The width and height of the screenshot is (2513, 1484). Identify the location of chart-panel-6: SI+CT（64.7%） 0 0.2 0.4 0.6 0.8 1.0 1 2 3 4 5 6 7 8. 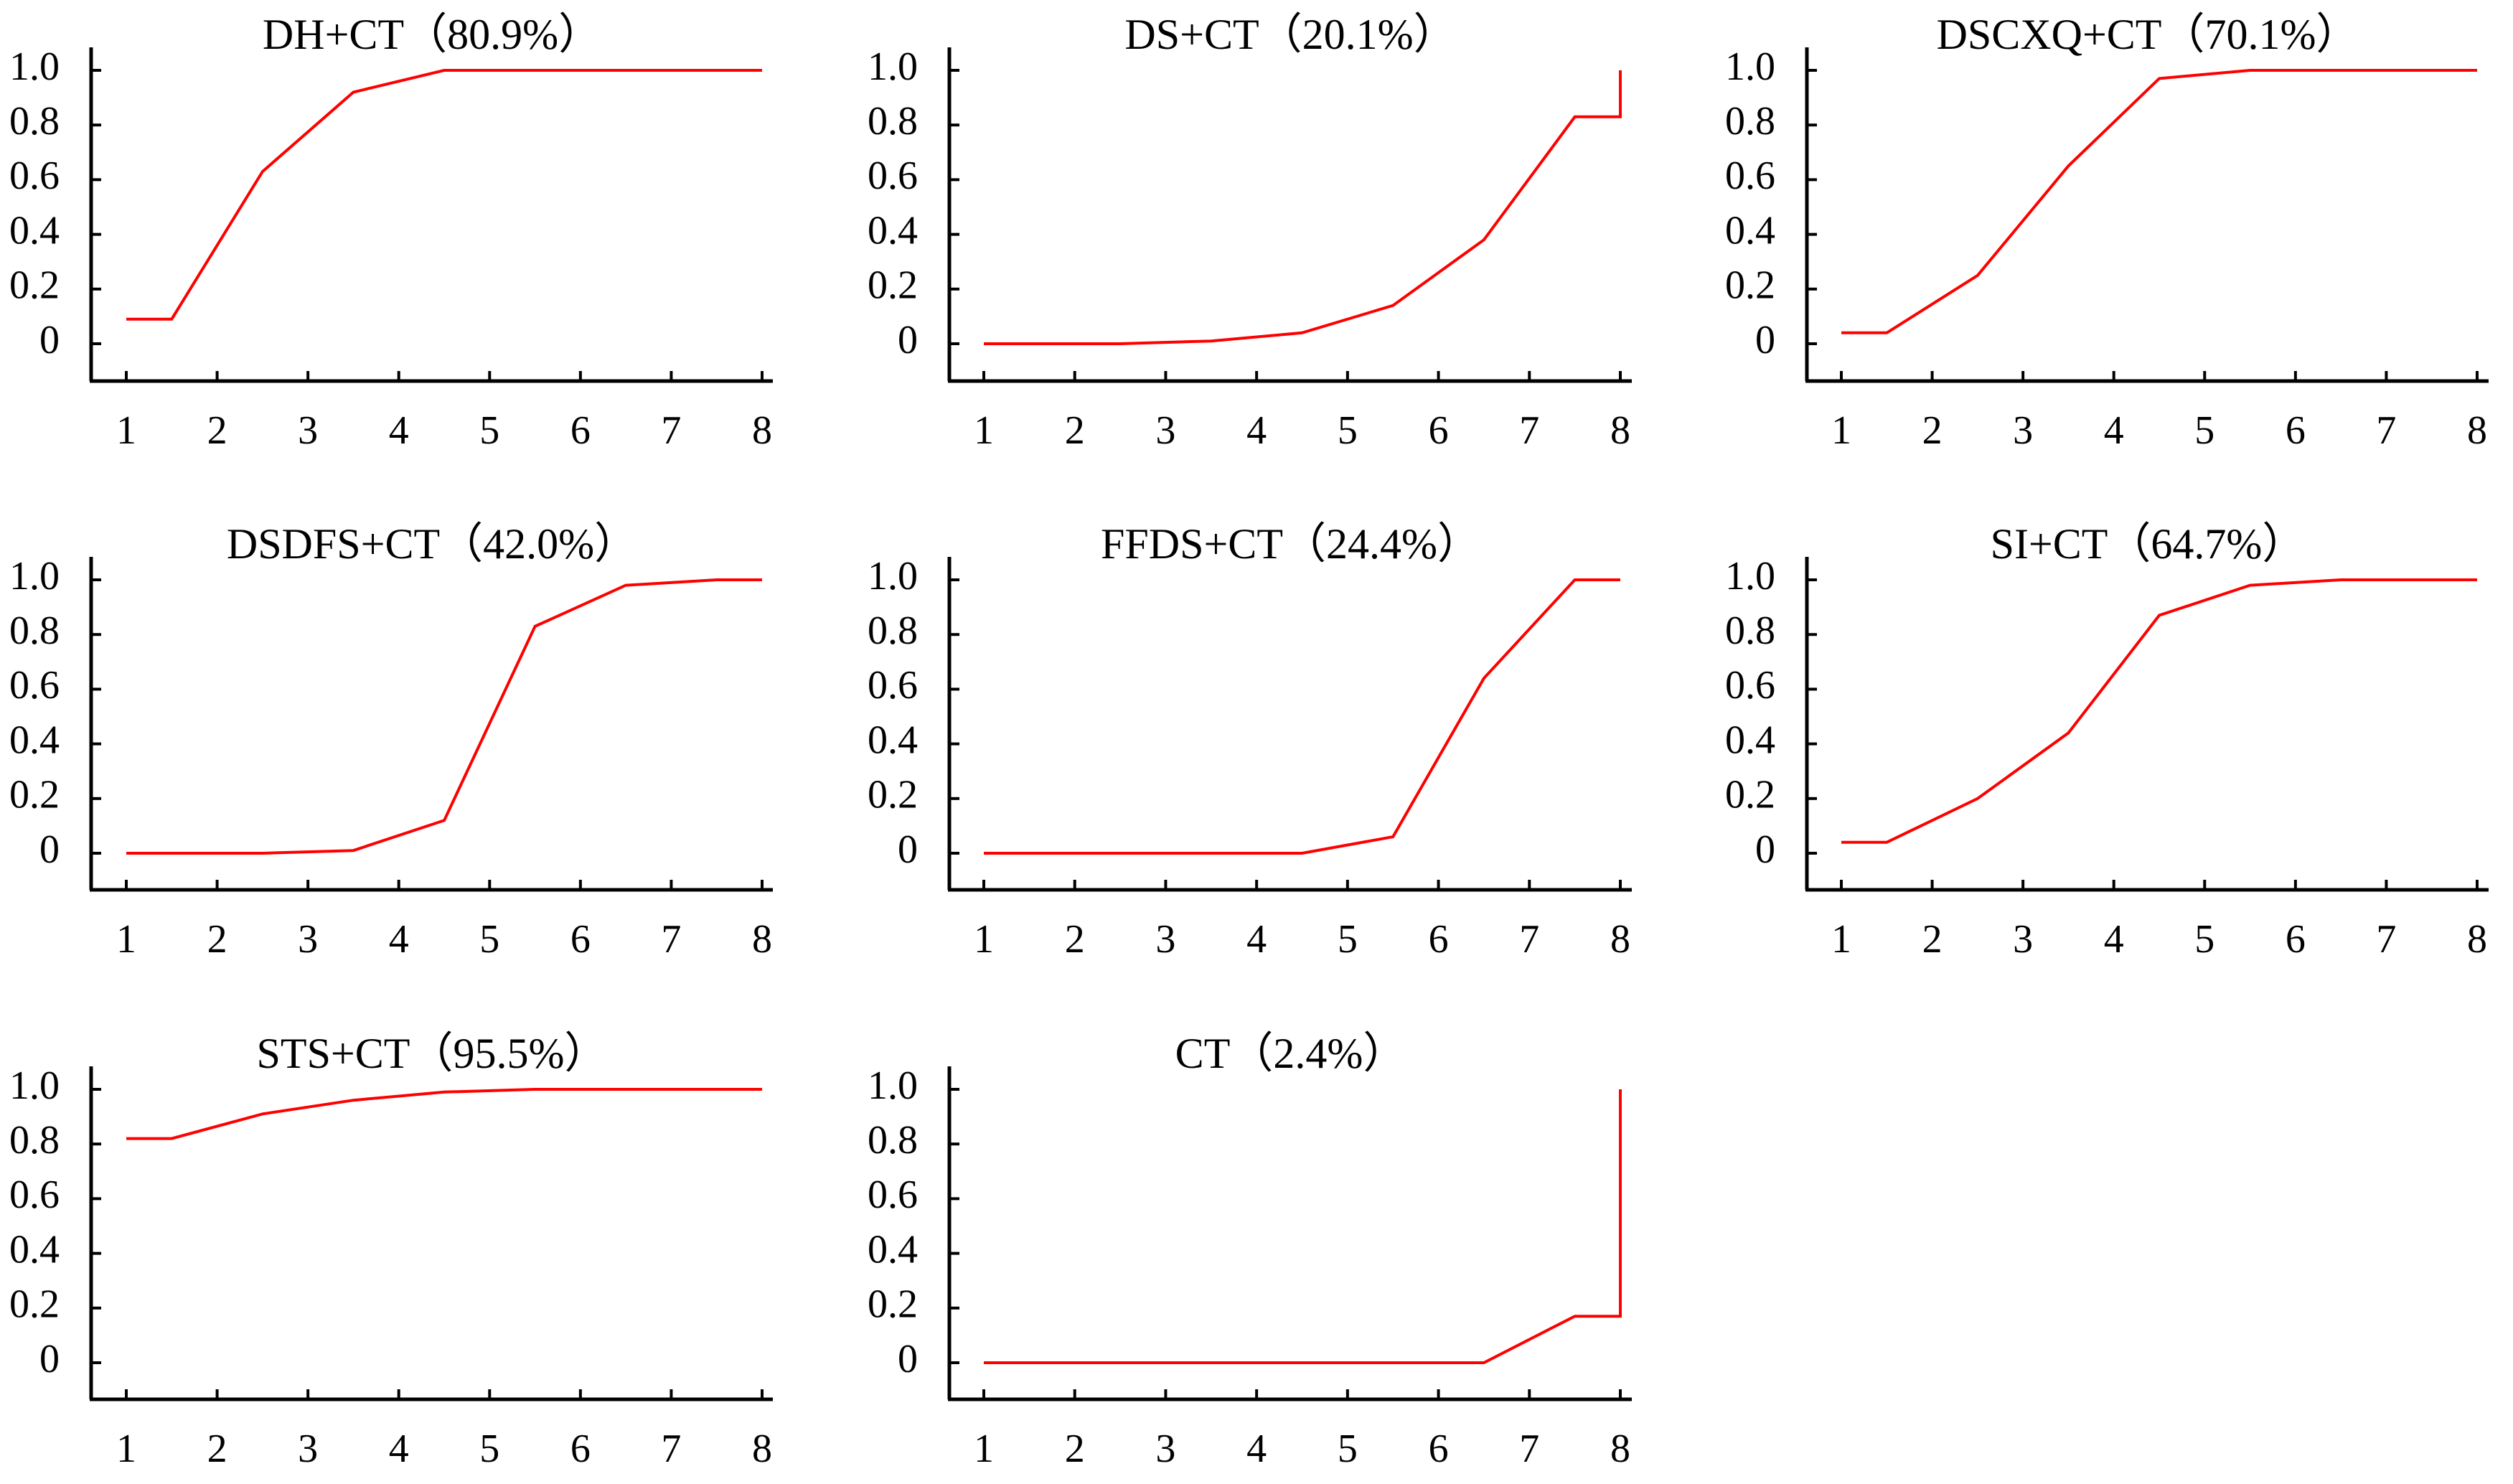
(2107, 741).